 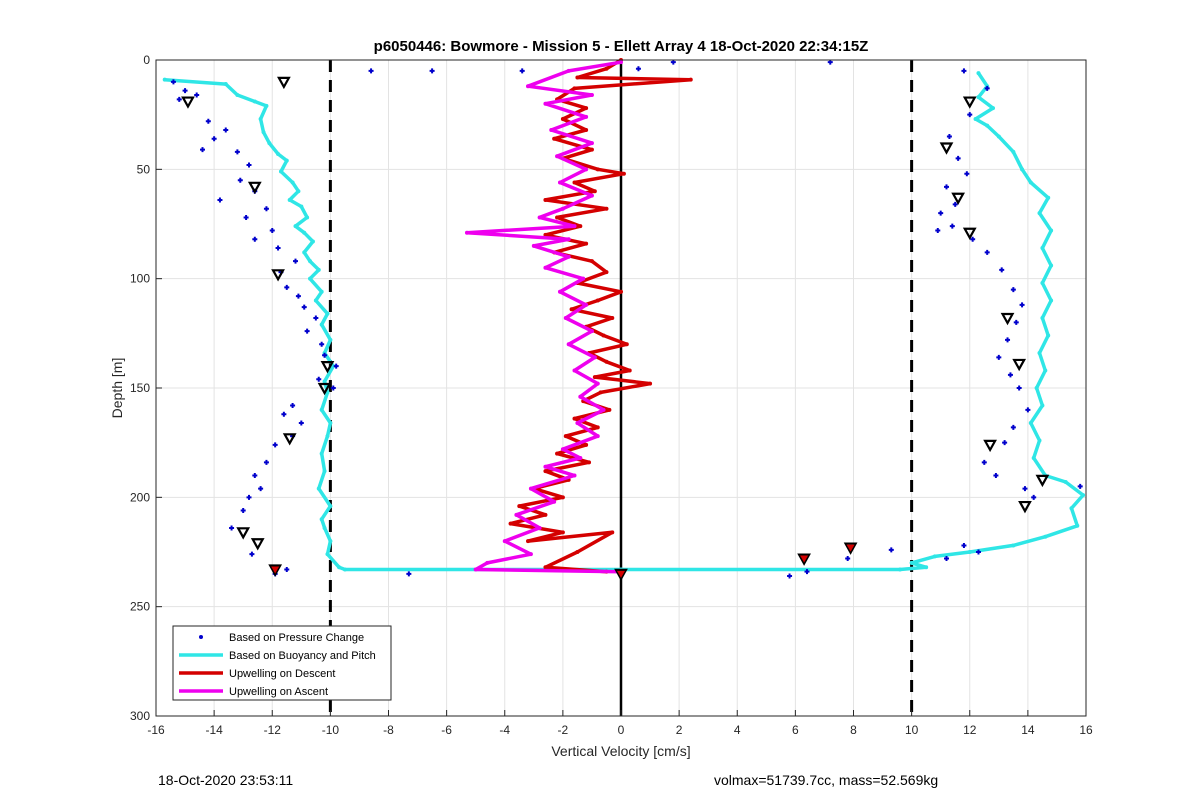 What do you see at coordinates (140, 497) in the screenshot?
I see `y-tick-label: 200` at bounding box center [140, 497].